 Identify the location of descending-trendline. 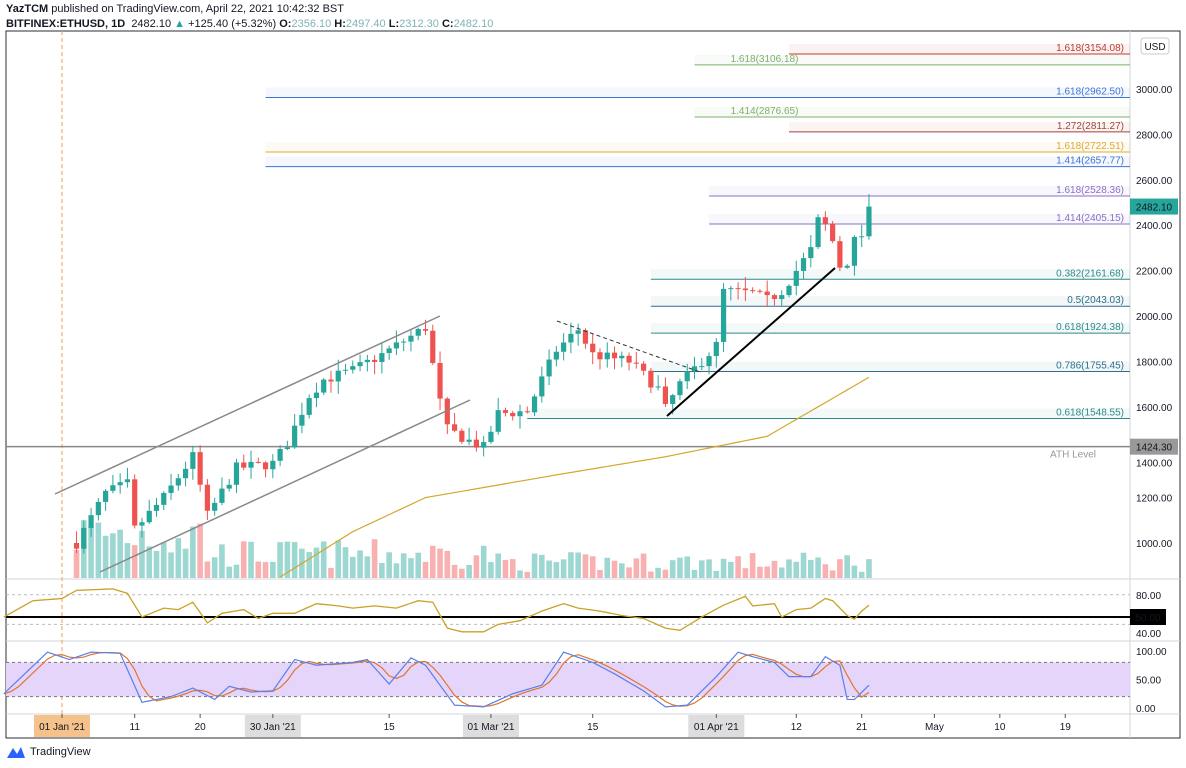
(628, 346).